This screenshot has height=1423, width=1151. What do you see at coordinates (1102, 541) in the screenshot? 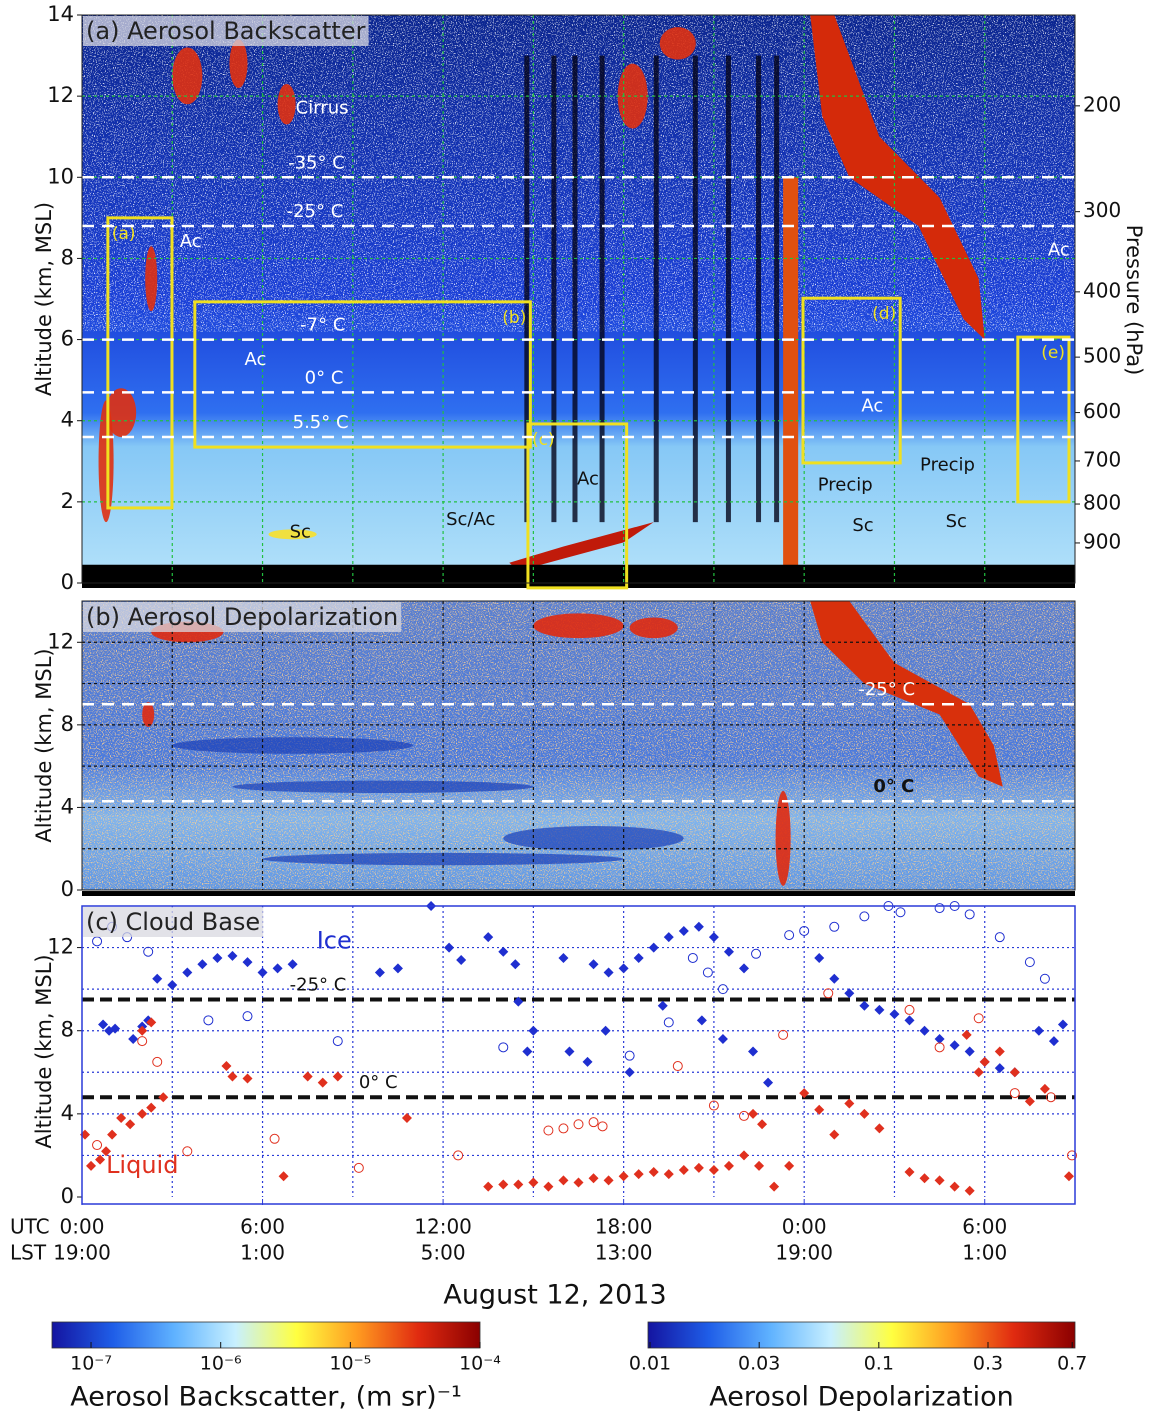
I see `y2-tick-label: 900` at bounding box center [1102, 541].